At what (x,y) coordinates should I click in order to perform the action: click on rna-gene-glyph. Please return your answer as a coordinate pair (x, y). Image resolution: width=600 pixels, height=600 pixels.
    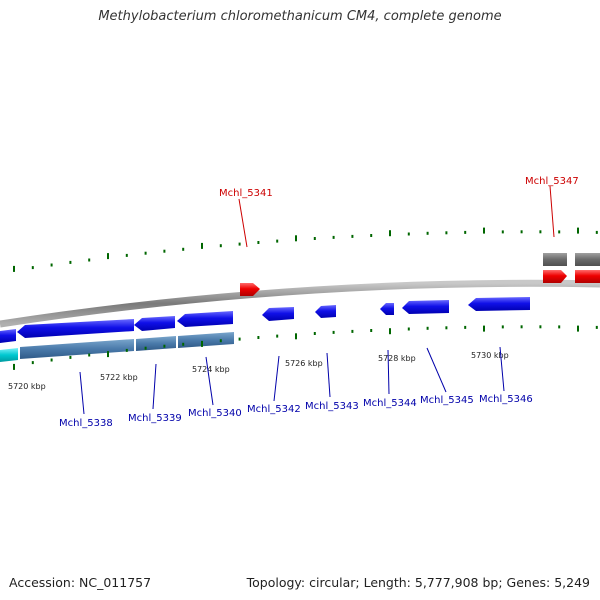
    Looking at the image, I should click on (9, 355).